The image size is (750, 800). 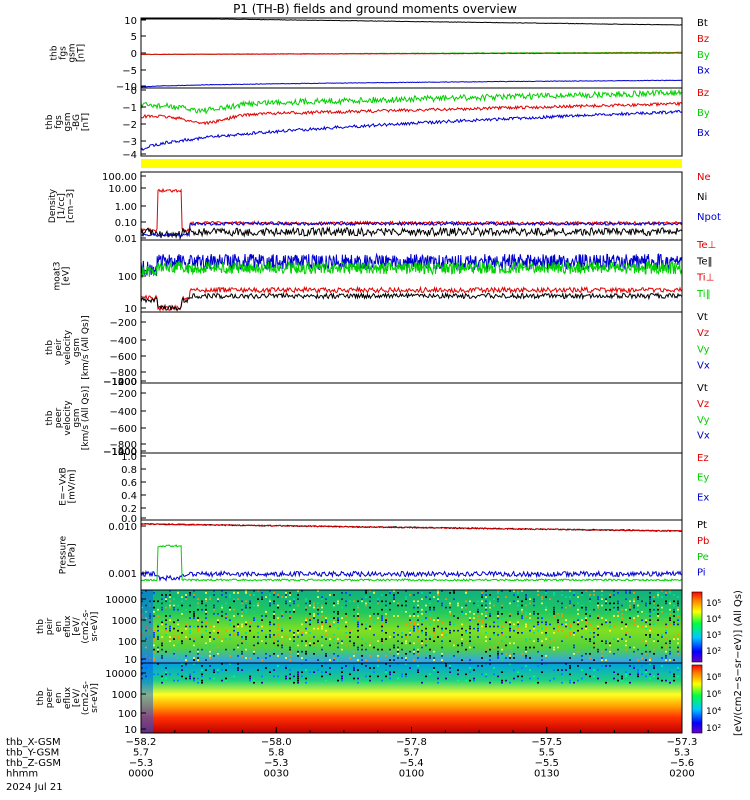 I want to click on spectrogram-edge, so click(x=147, y=661).